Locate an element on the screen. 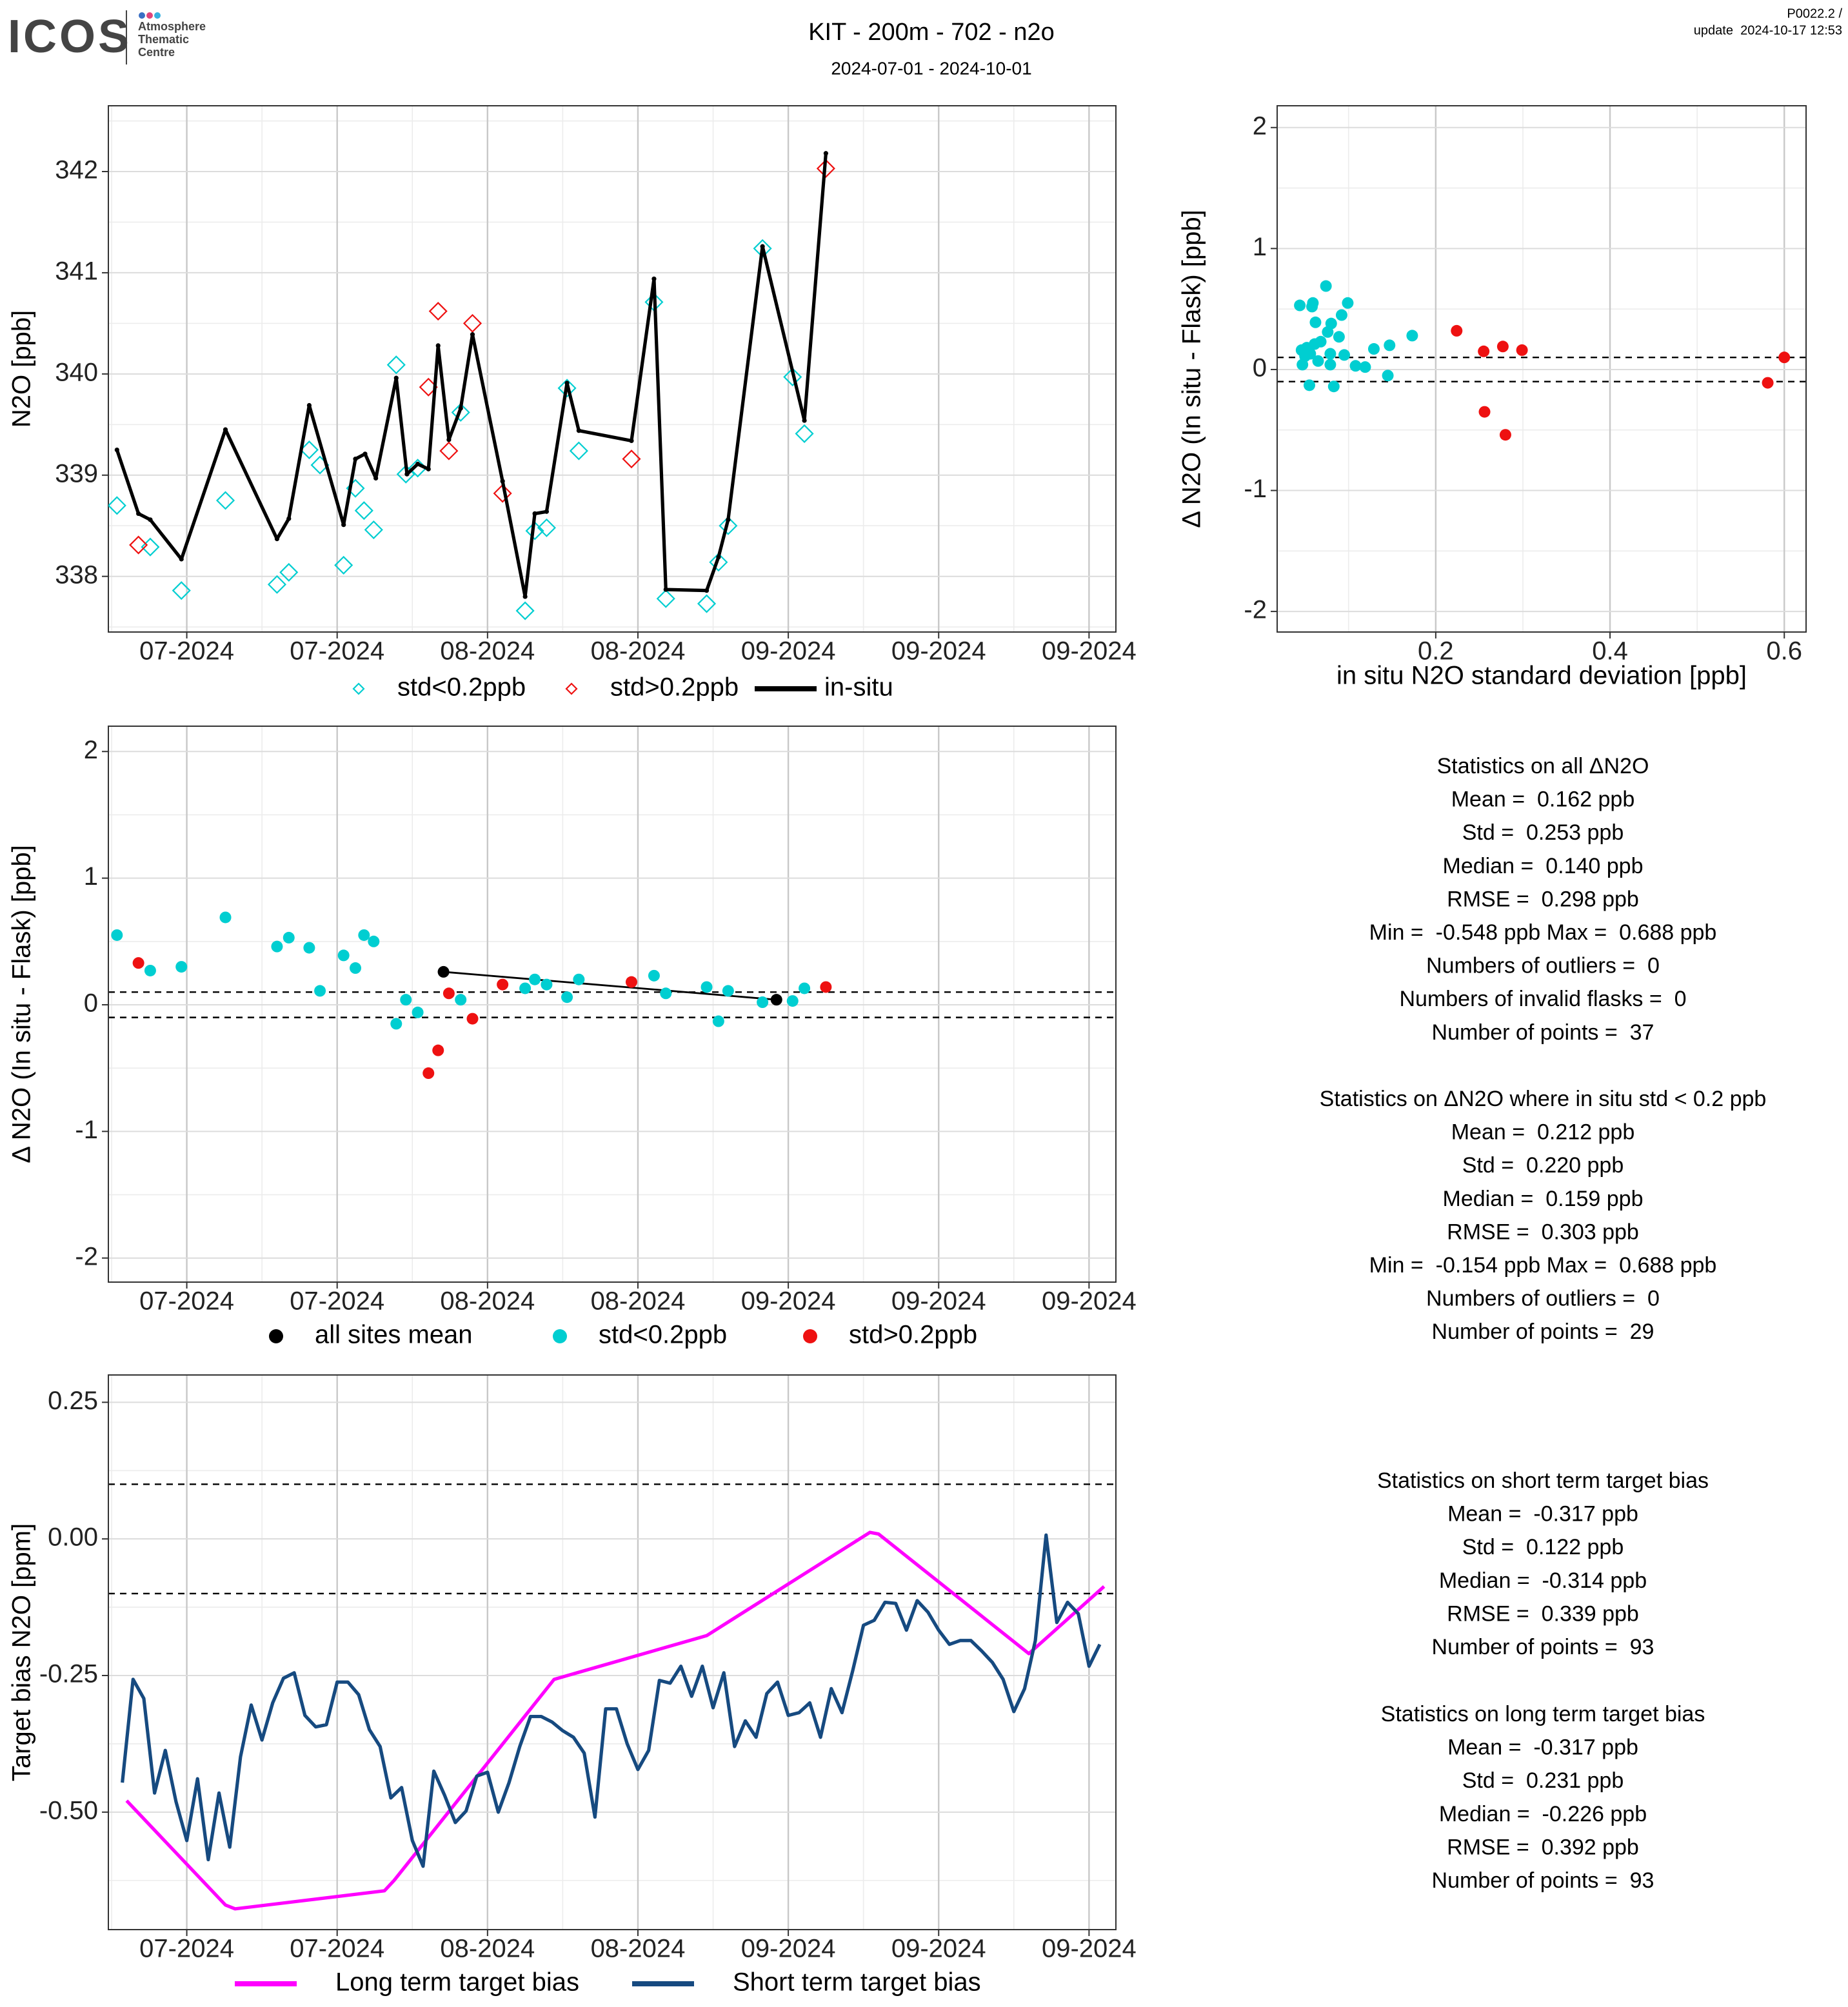 The width and height of the screenshot is (1848, 2007). version: P0022.2 / is located at coordinates (1814, 13).